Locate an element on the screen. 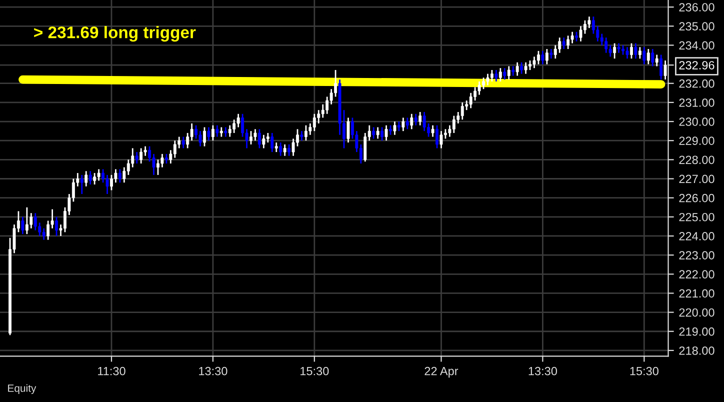 Image resolution: width=724 pixels, height=402 pixels. y-tick-label: 221.00 is located at coordinates (696, 293).